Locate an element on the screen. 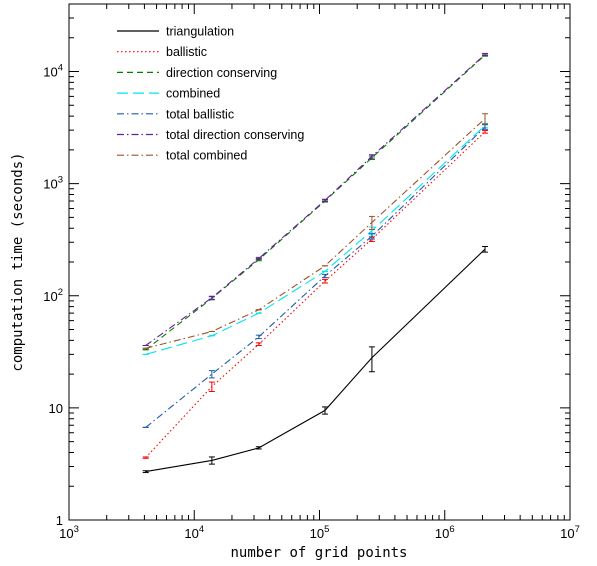 The image size is (597, 566). legend-label: triangulation is located at coordinates (200, 32).